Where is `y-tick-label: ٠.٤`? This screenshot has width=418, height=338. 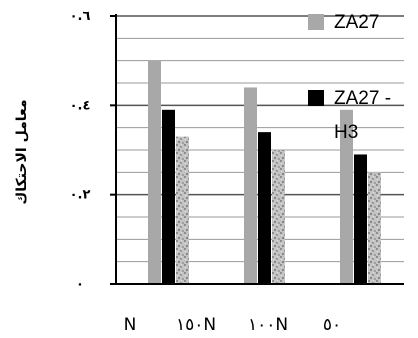
y-tick-label: ٠.٤ is located at coordinates (80, 105).